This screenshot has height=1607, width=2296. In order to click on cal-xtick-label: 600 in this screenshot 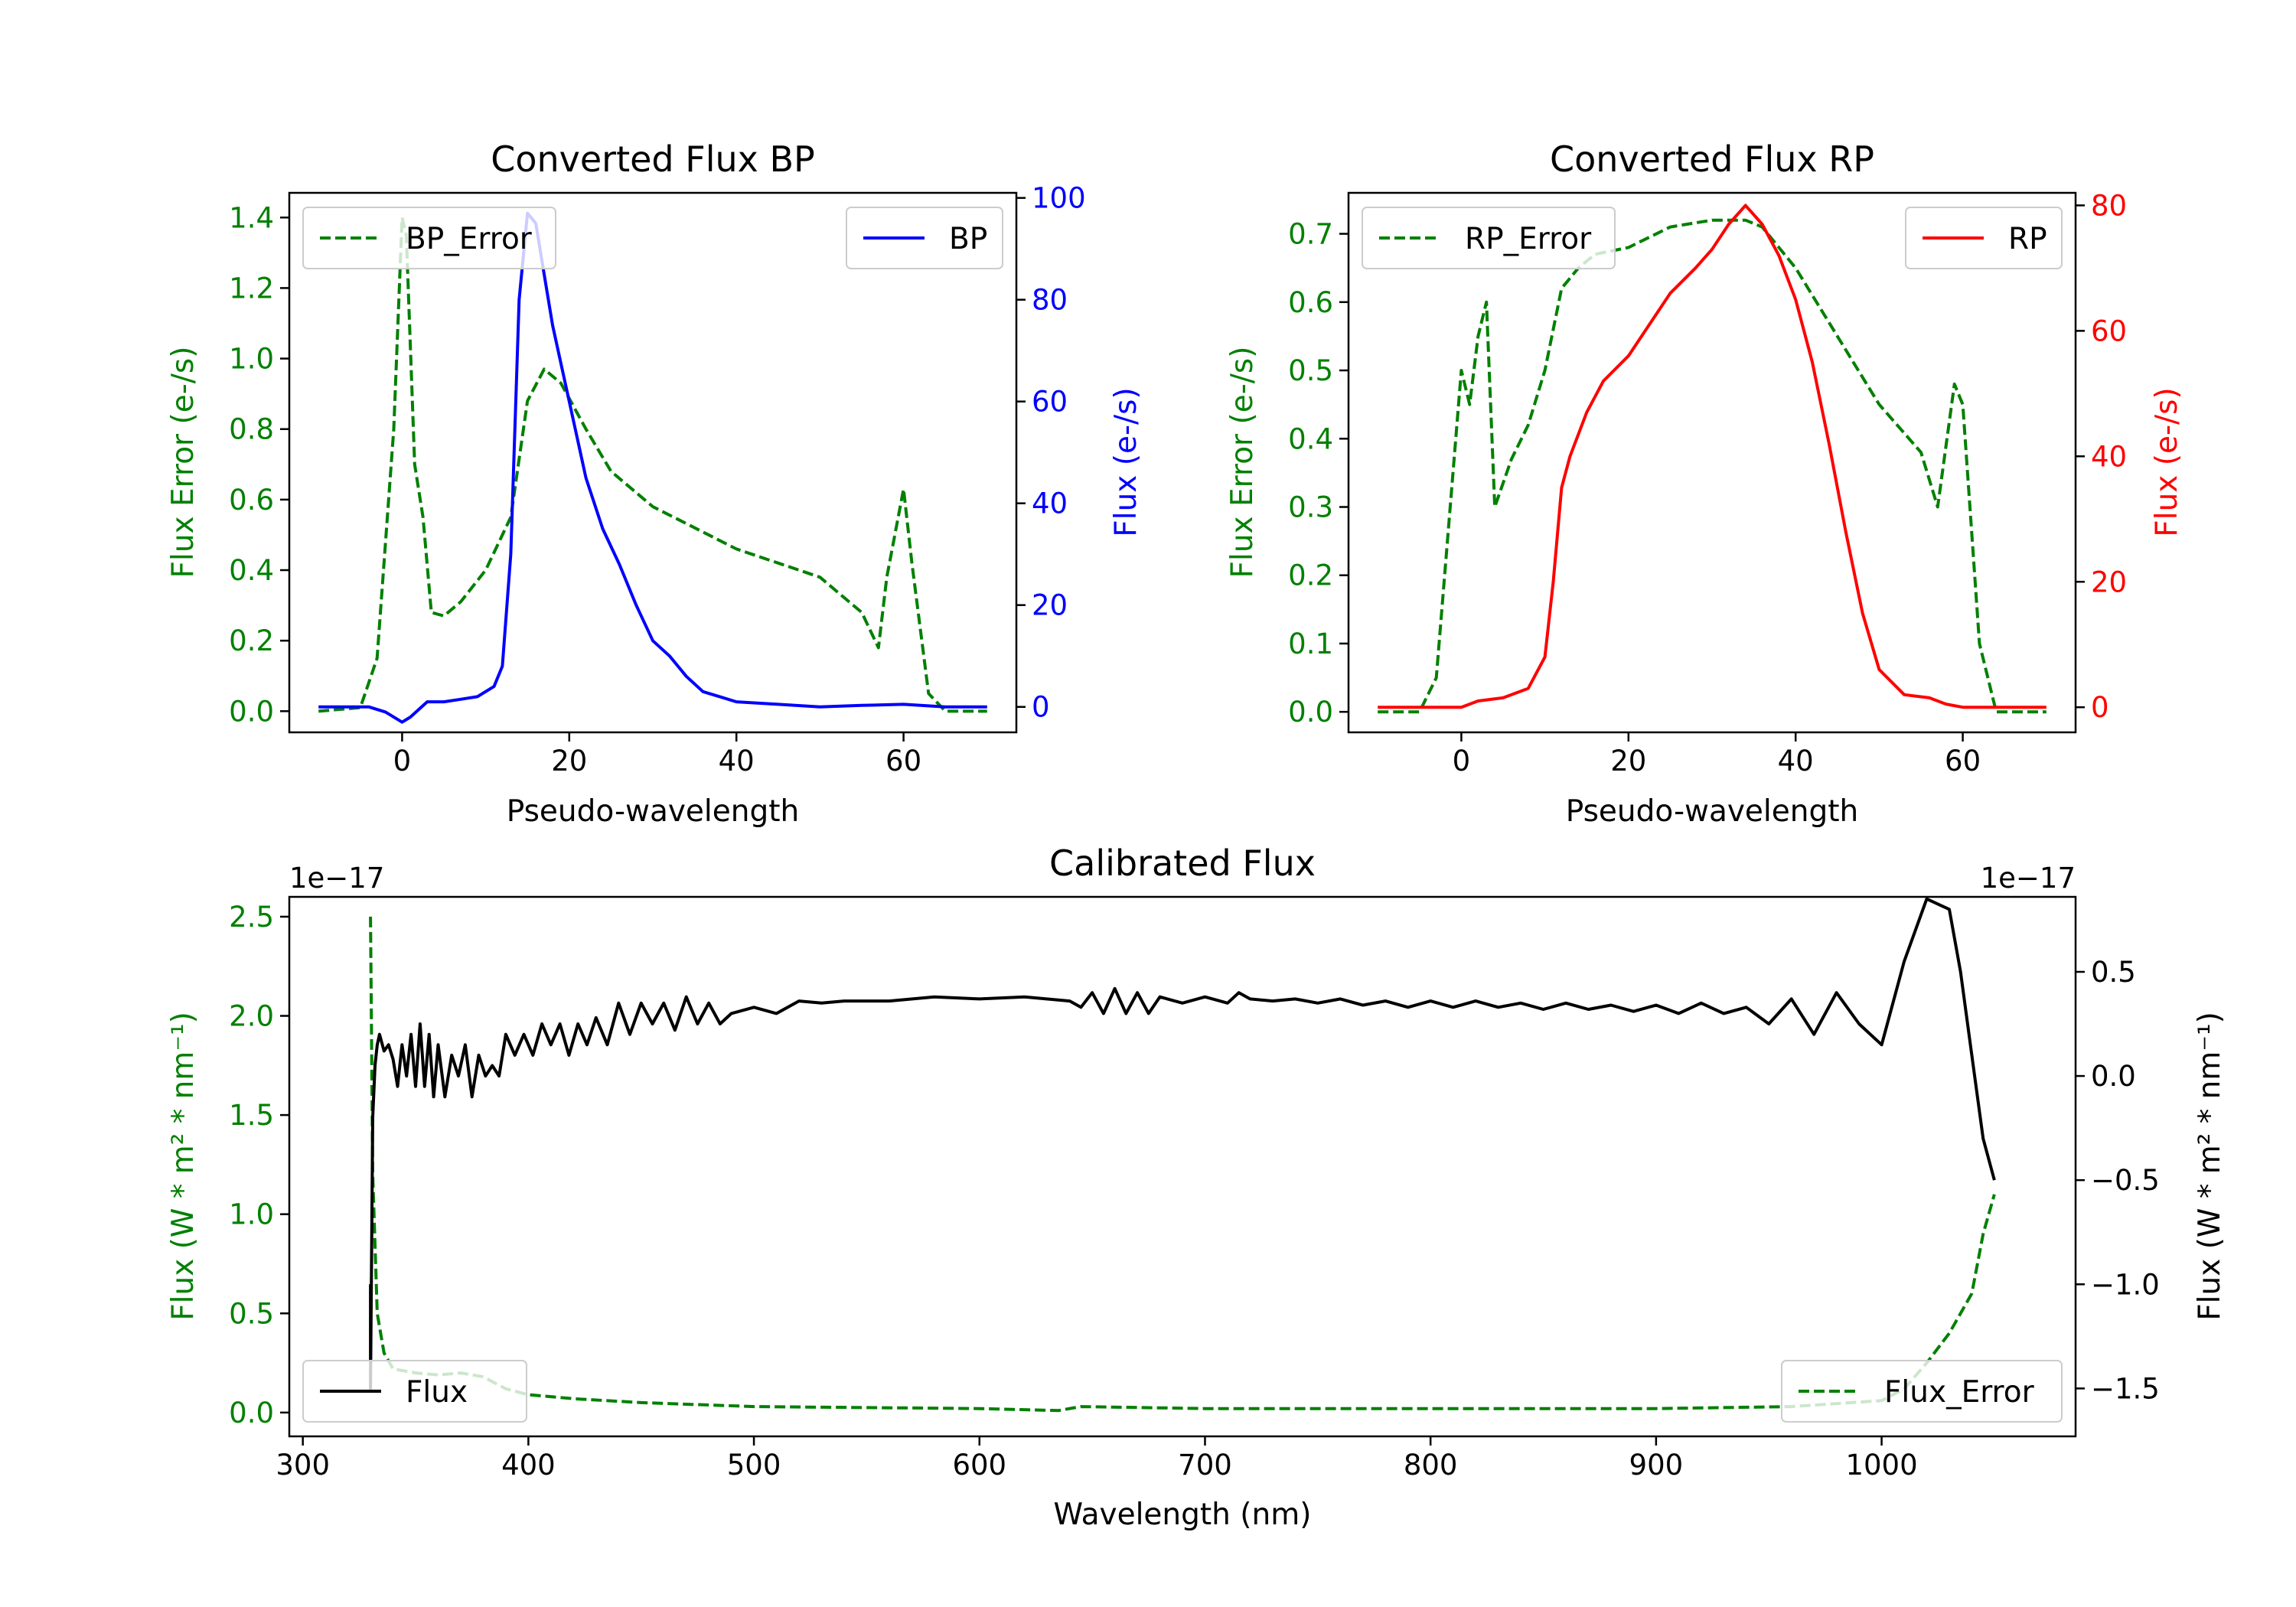, I will do `click(979, 1465)`.